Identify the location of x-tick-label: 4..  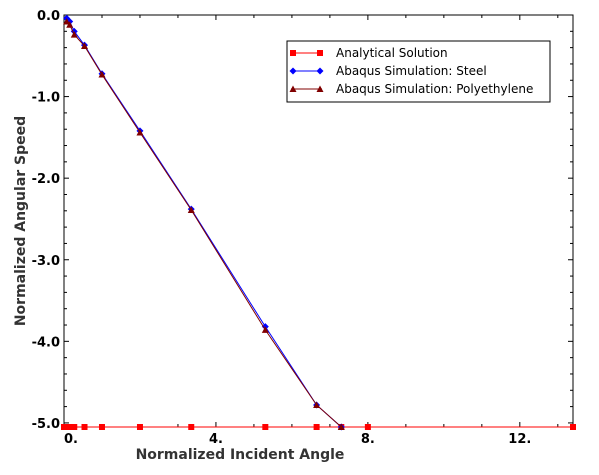
(216, 439).